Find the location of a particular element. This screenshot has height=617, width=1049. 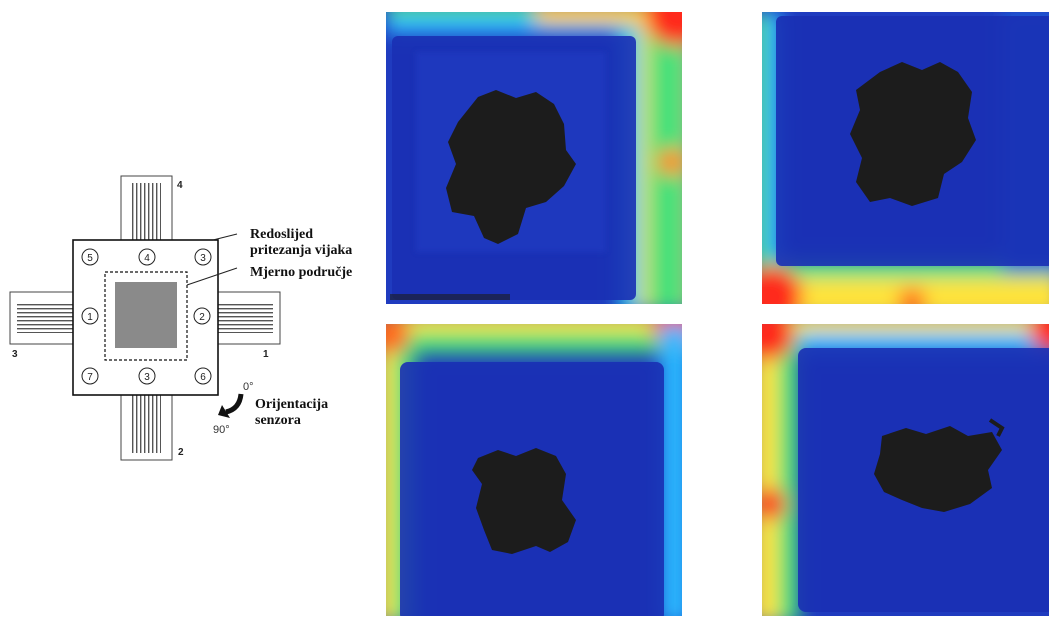

tightening-leader-line is located at coordinates (225, 237).